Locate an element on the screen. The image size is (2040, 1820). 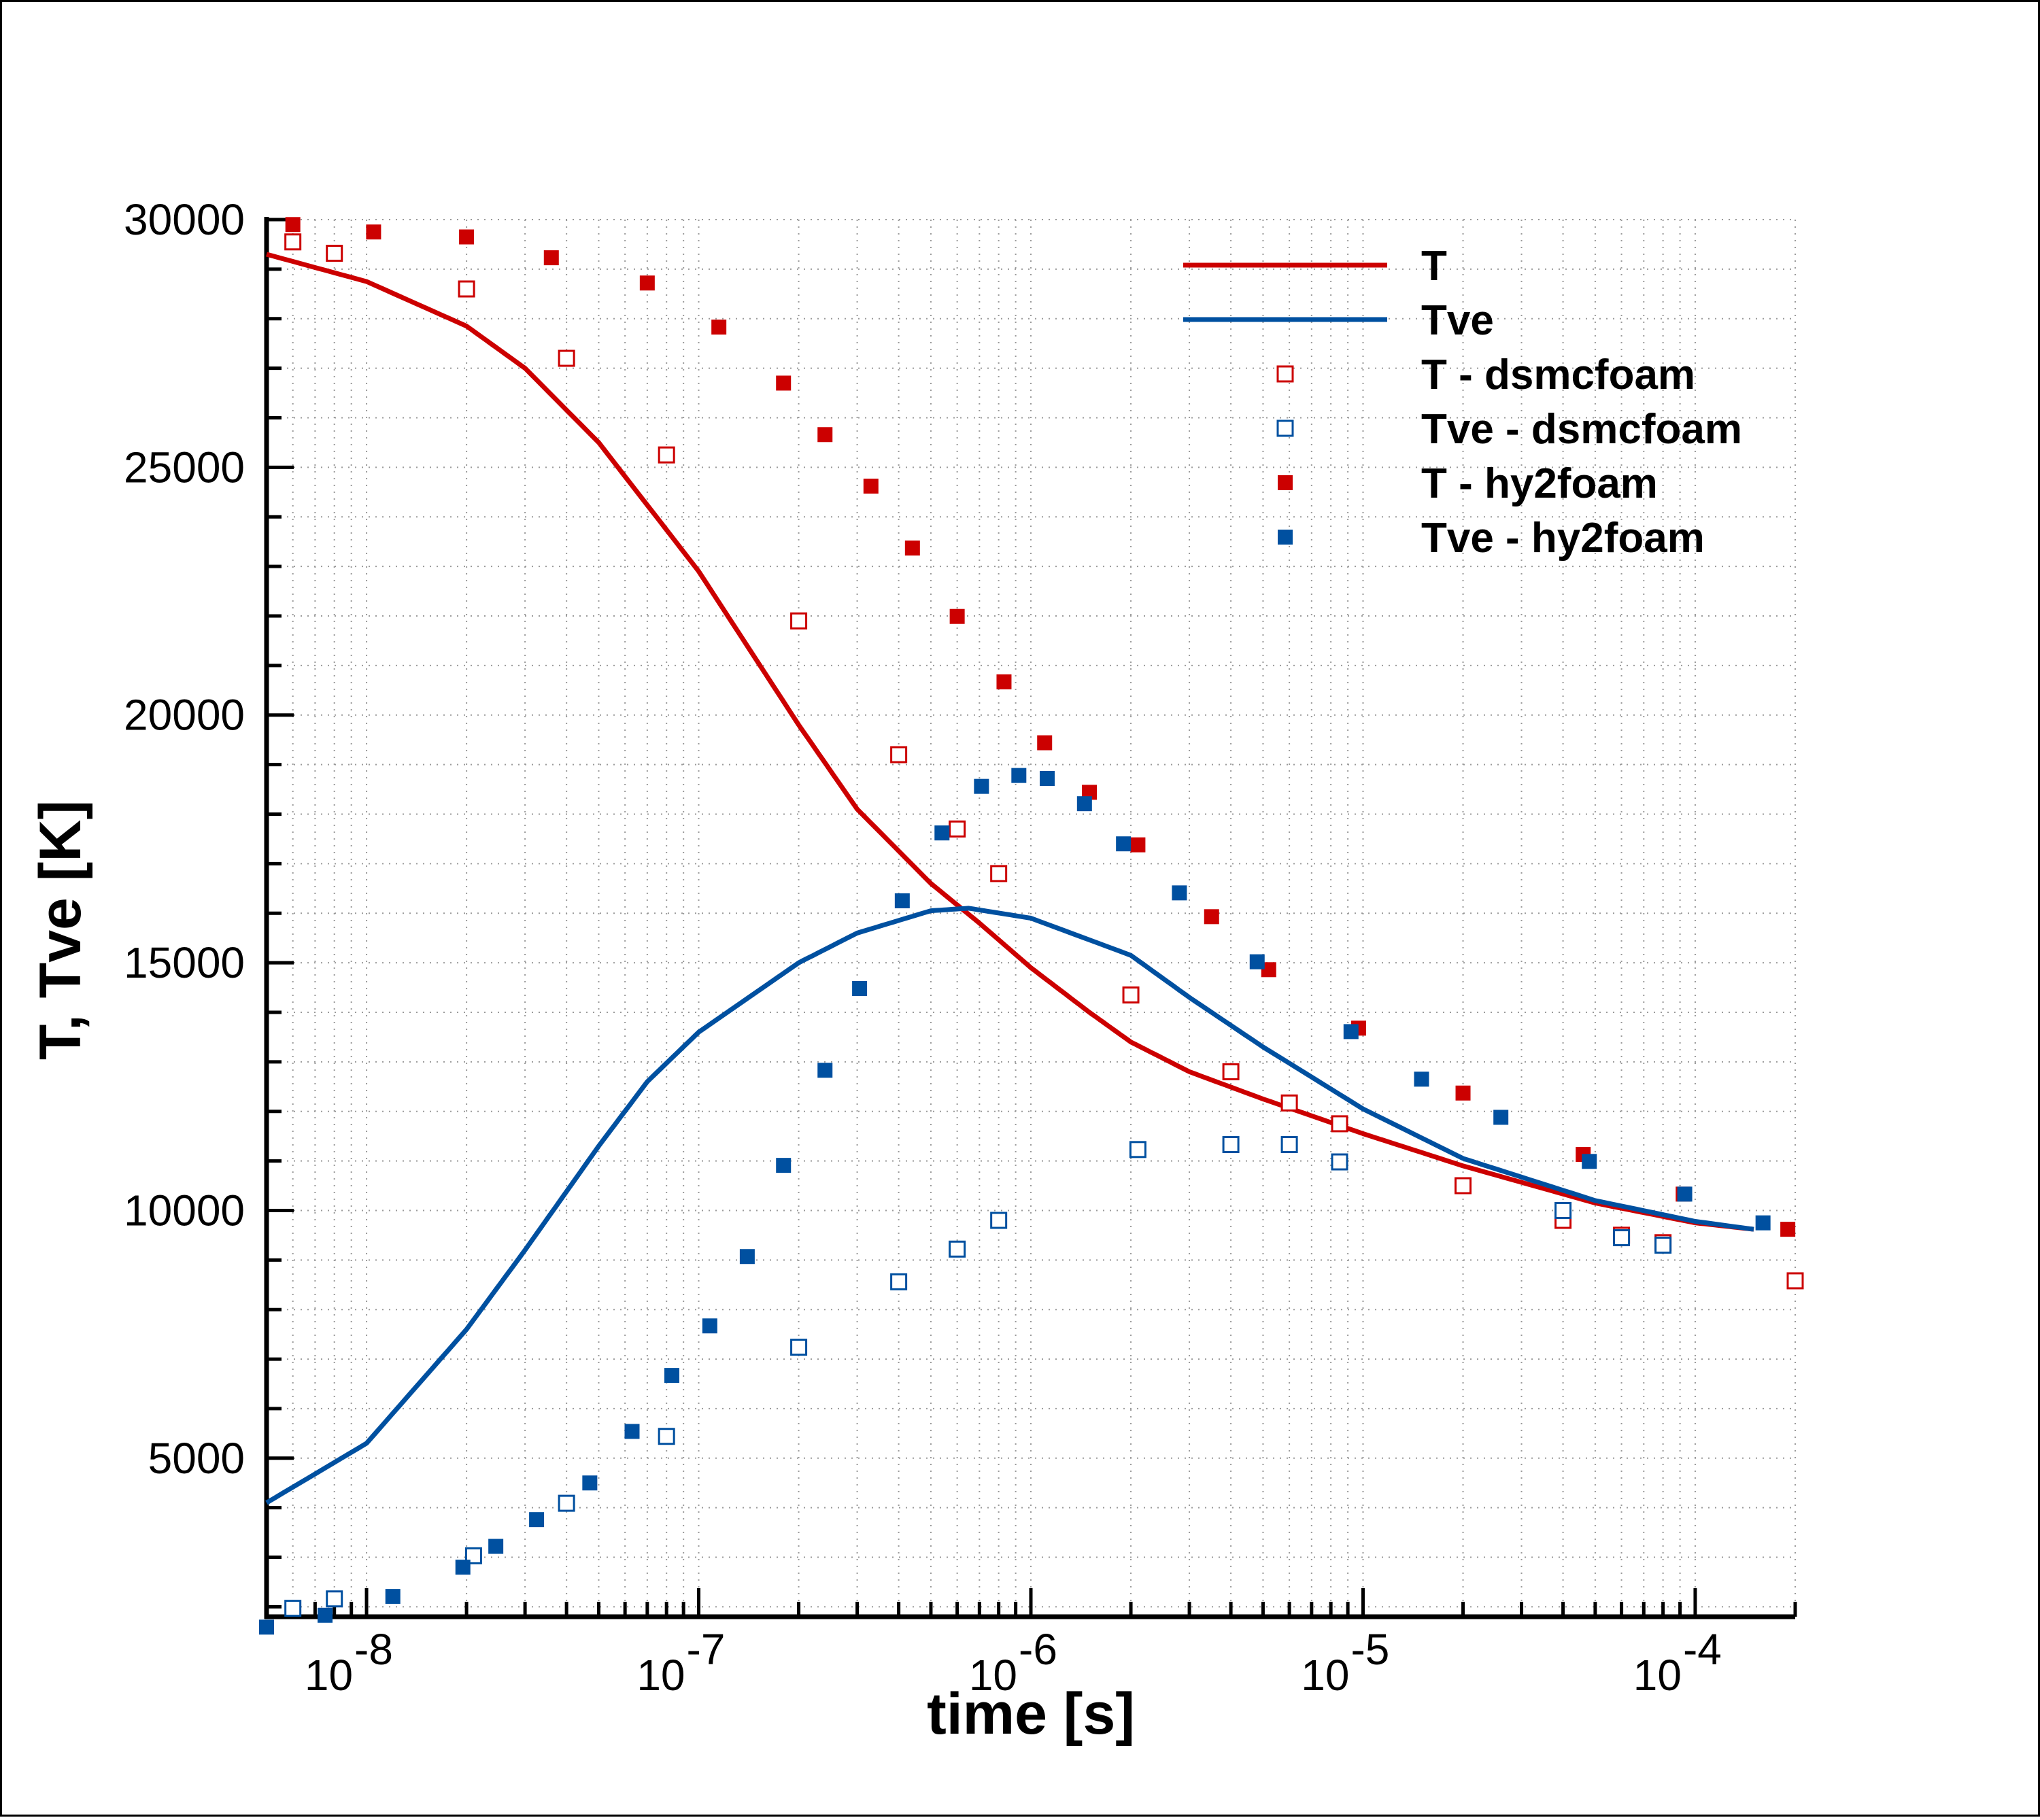
x-tick-label: 10⁻⁸ is located at coordinates (349, 1662).